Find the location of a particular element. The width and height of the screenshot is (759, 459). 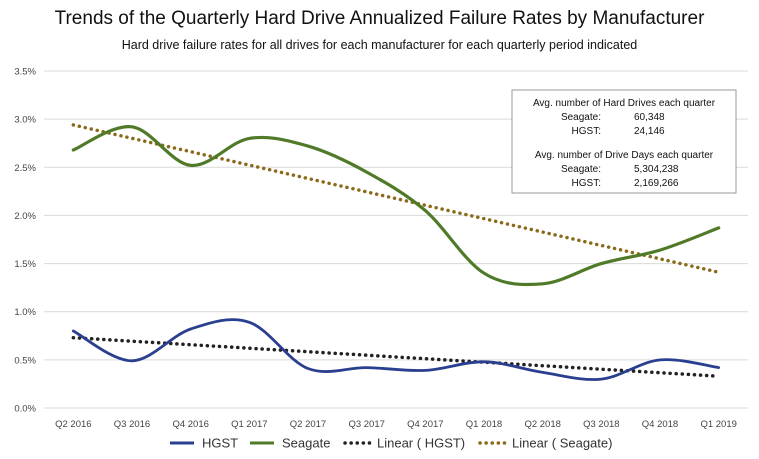

x-tick-label: Q3 2018 is located at coordinates (601, 424).